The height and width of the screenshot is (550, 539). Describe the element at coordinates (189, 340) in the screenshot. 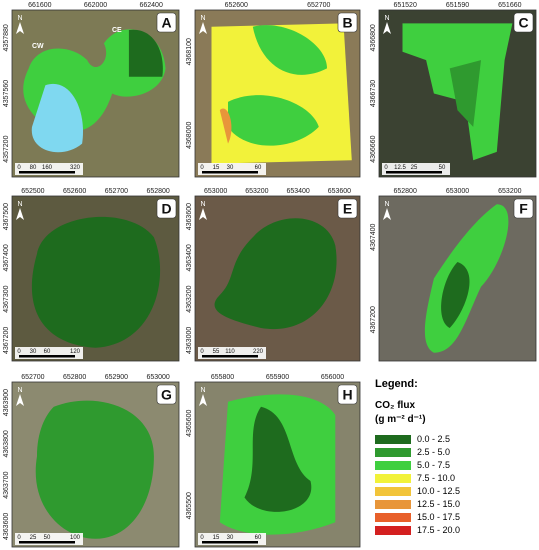

I see `y-tick-label: 4363000` at that location.